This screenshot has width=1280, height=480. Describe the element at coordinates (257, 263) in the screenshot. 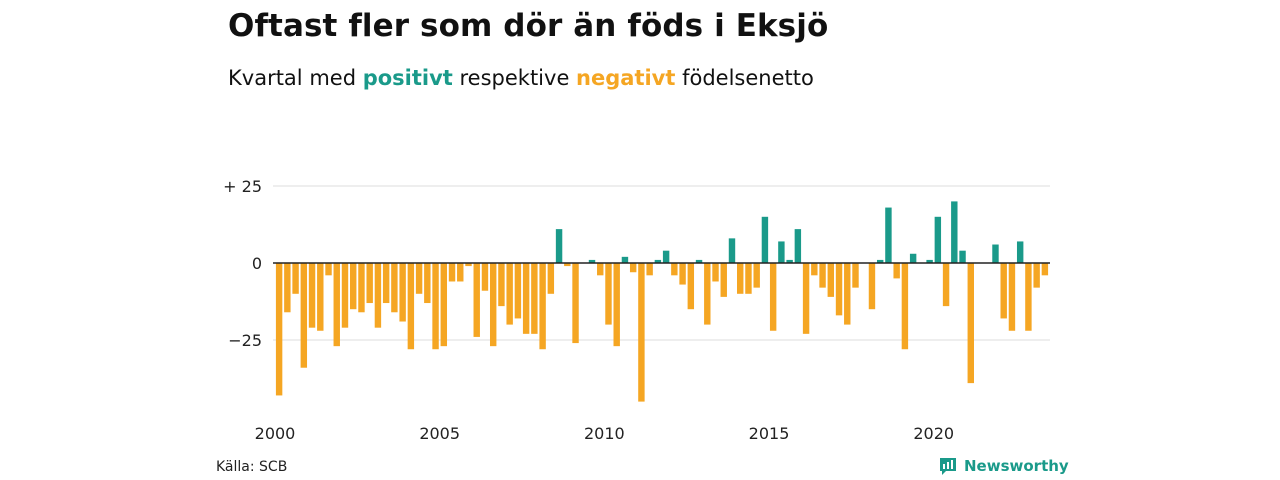

I see `y-tick-label: 0` at that location.